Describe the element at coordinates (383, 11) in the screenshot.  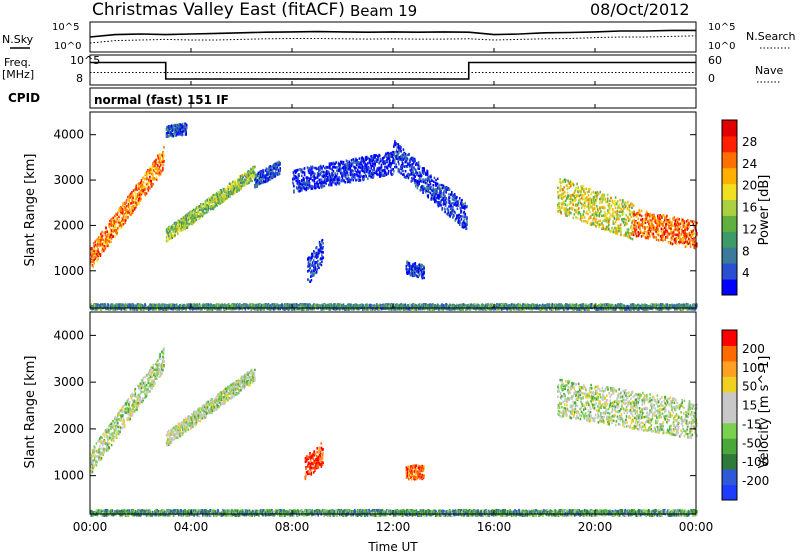
I see `beam-label: Beam 19` at that location.